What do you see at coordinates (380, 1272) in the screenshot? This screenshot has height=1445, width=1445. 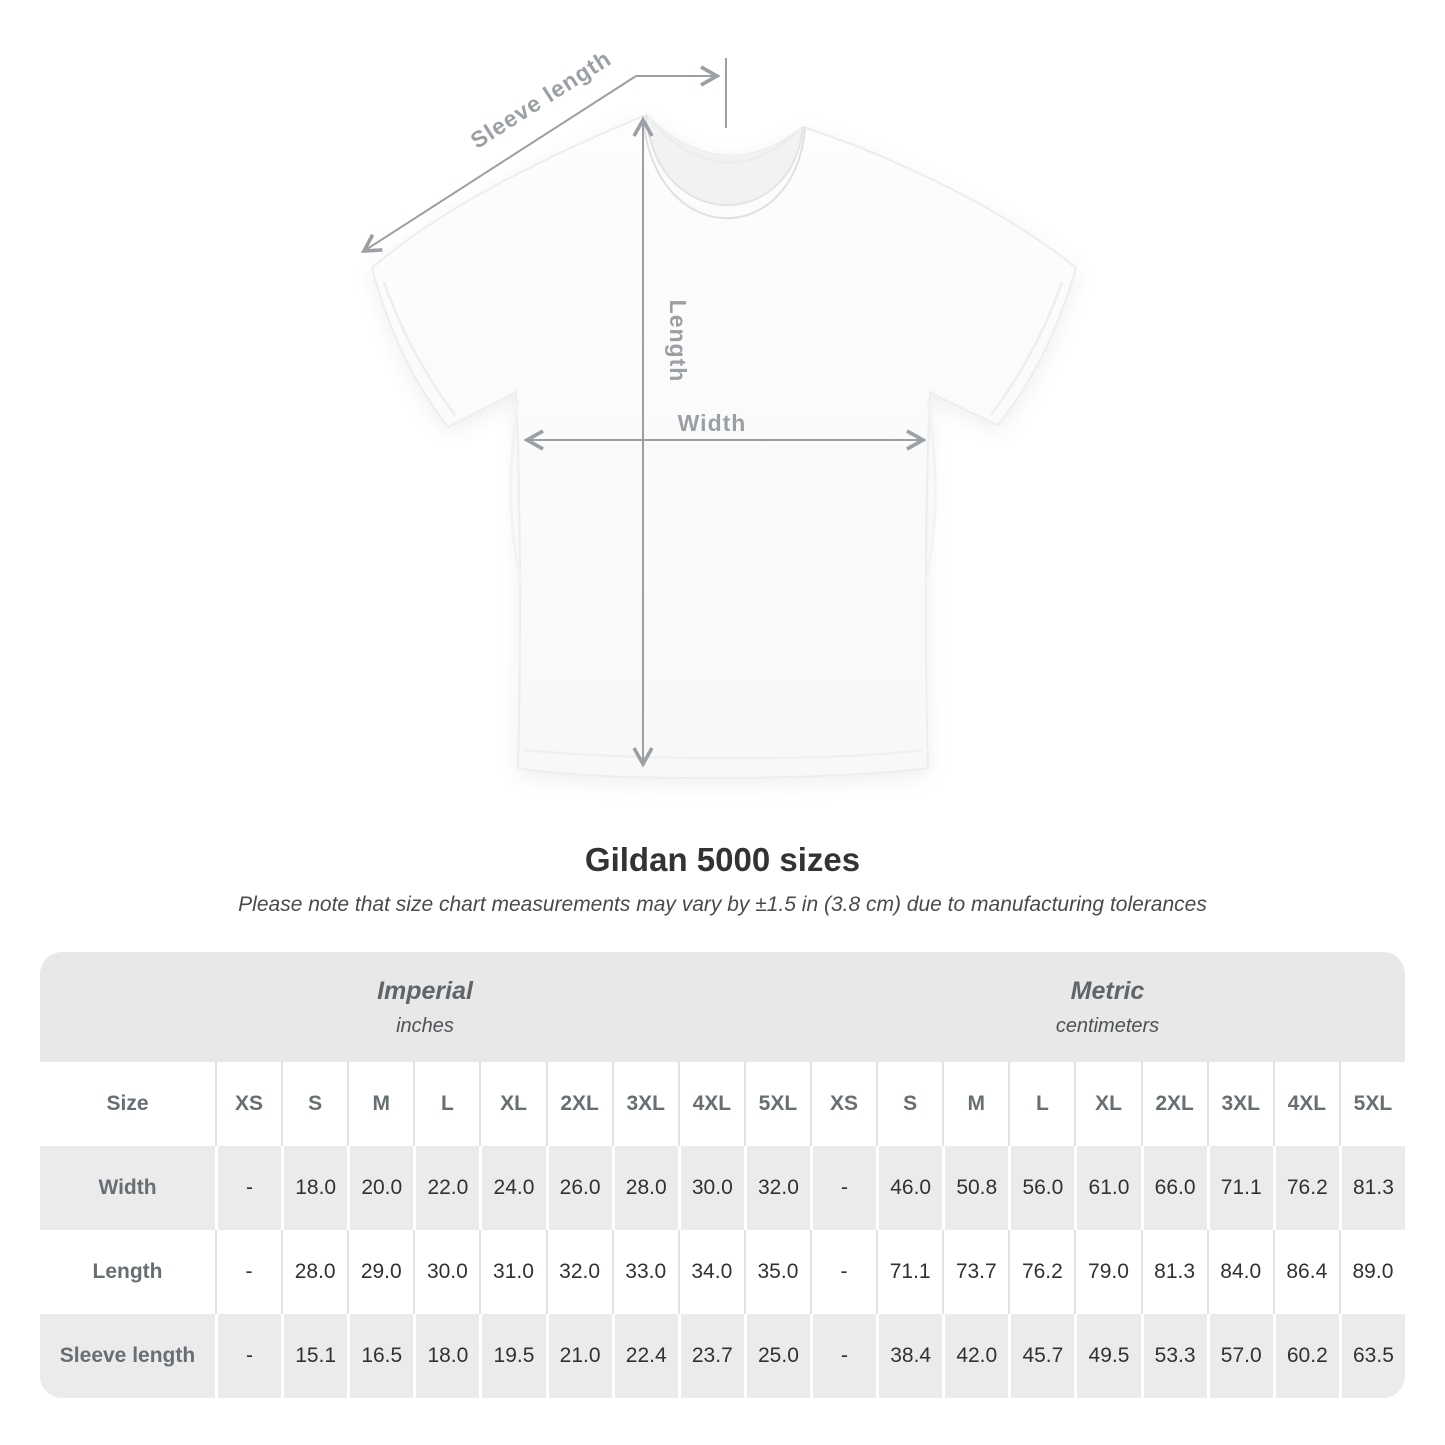 I see `cell-value: 29.0` at bounding box center [380, 1272].